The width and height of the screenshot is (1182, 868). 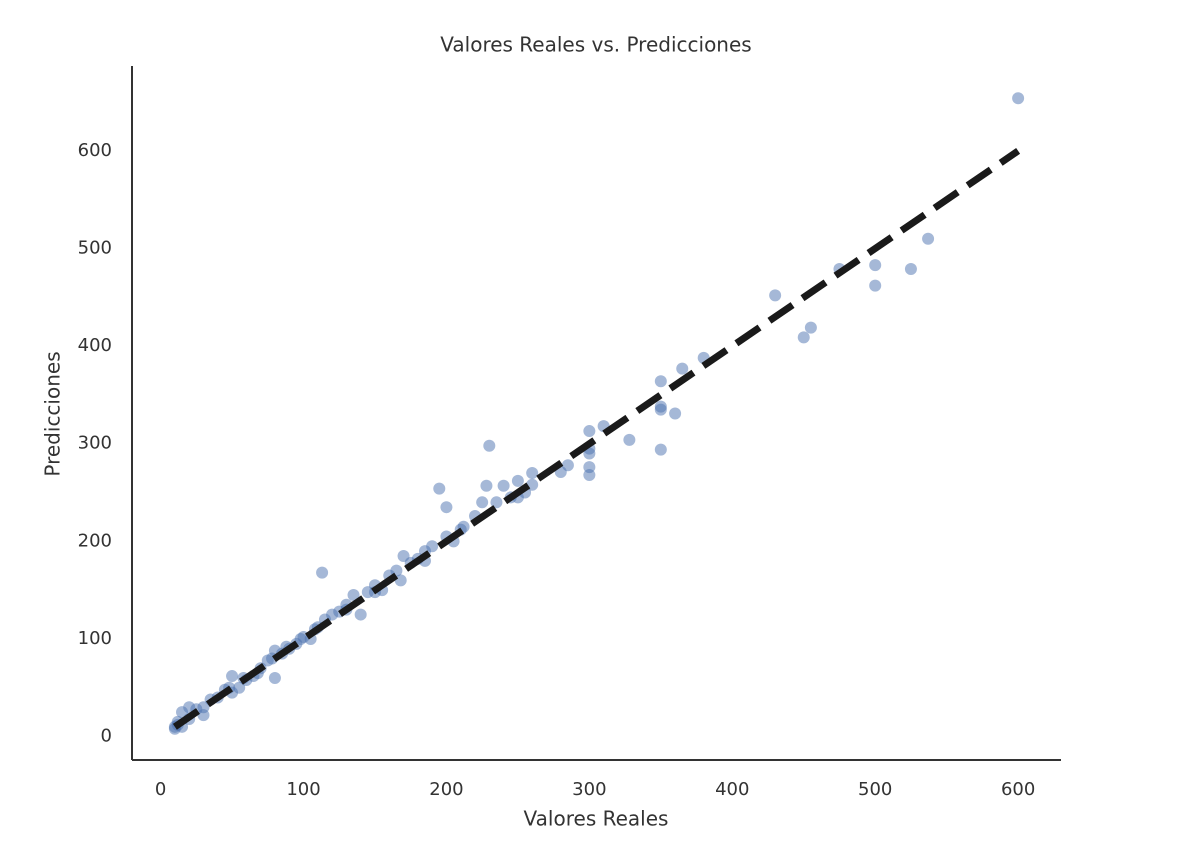 What do you see at coordinates (95, 540) in the screenshot?
I see `y-tick-label: 200` at bounding box center [95, 540].